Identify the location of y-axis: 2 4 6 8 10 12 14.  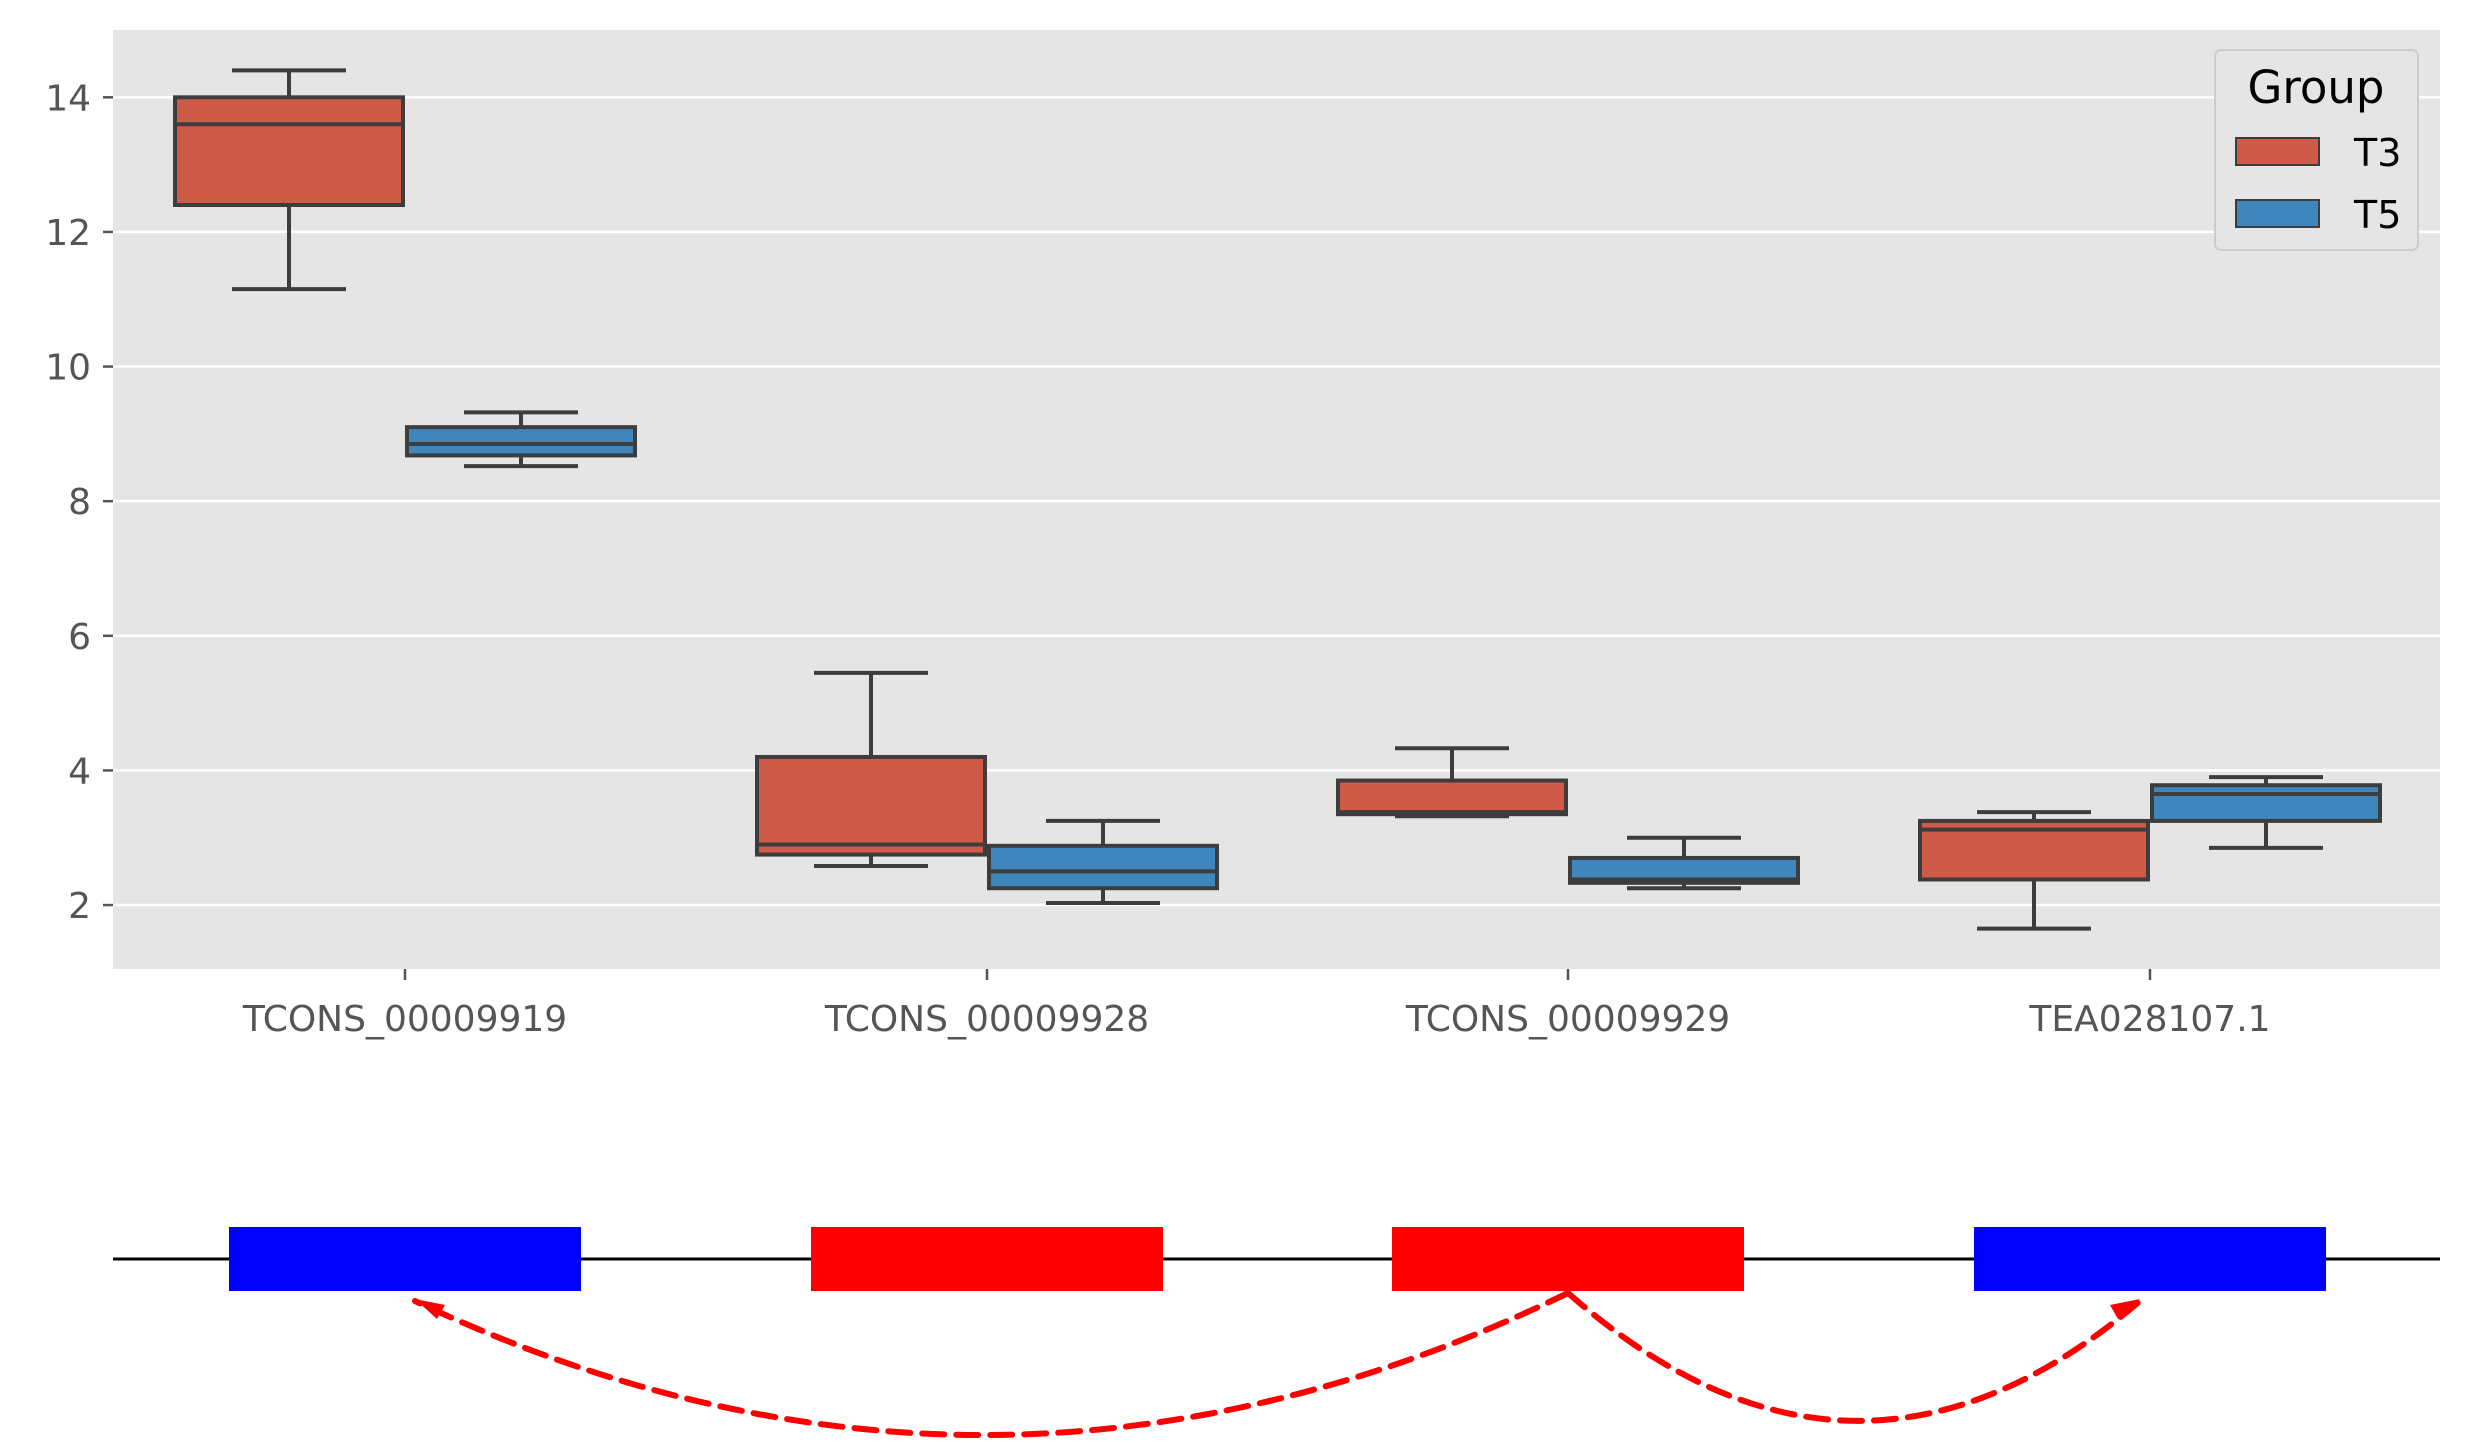
(79, 502).